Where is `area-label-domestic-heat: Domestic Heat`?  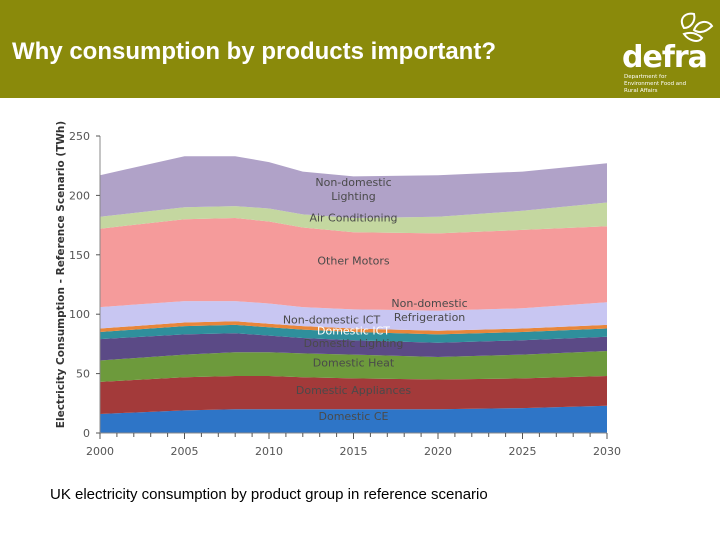
area-label-domestic-heat: Domestic Heat is located at coordinates (354, 362).